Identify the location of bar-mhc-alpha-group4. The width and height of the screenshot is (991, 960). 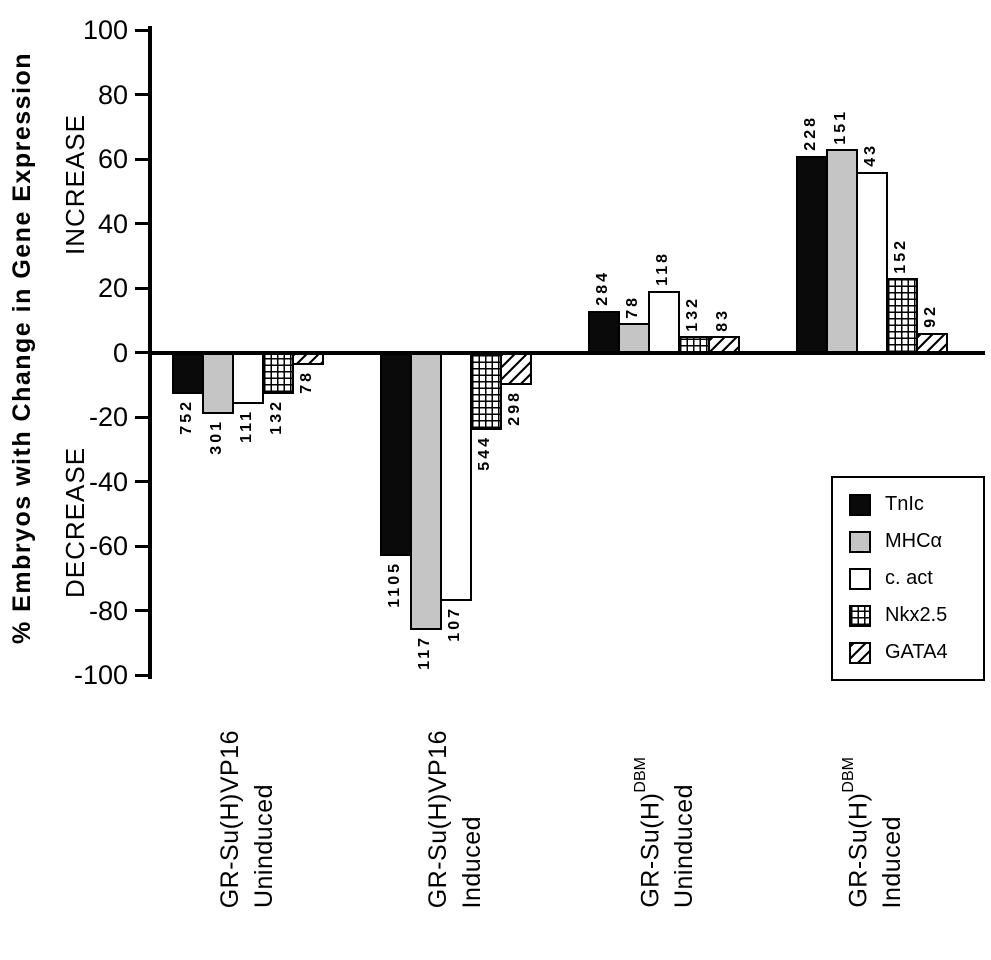
(842, 252).